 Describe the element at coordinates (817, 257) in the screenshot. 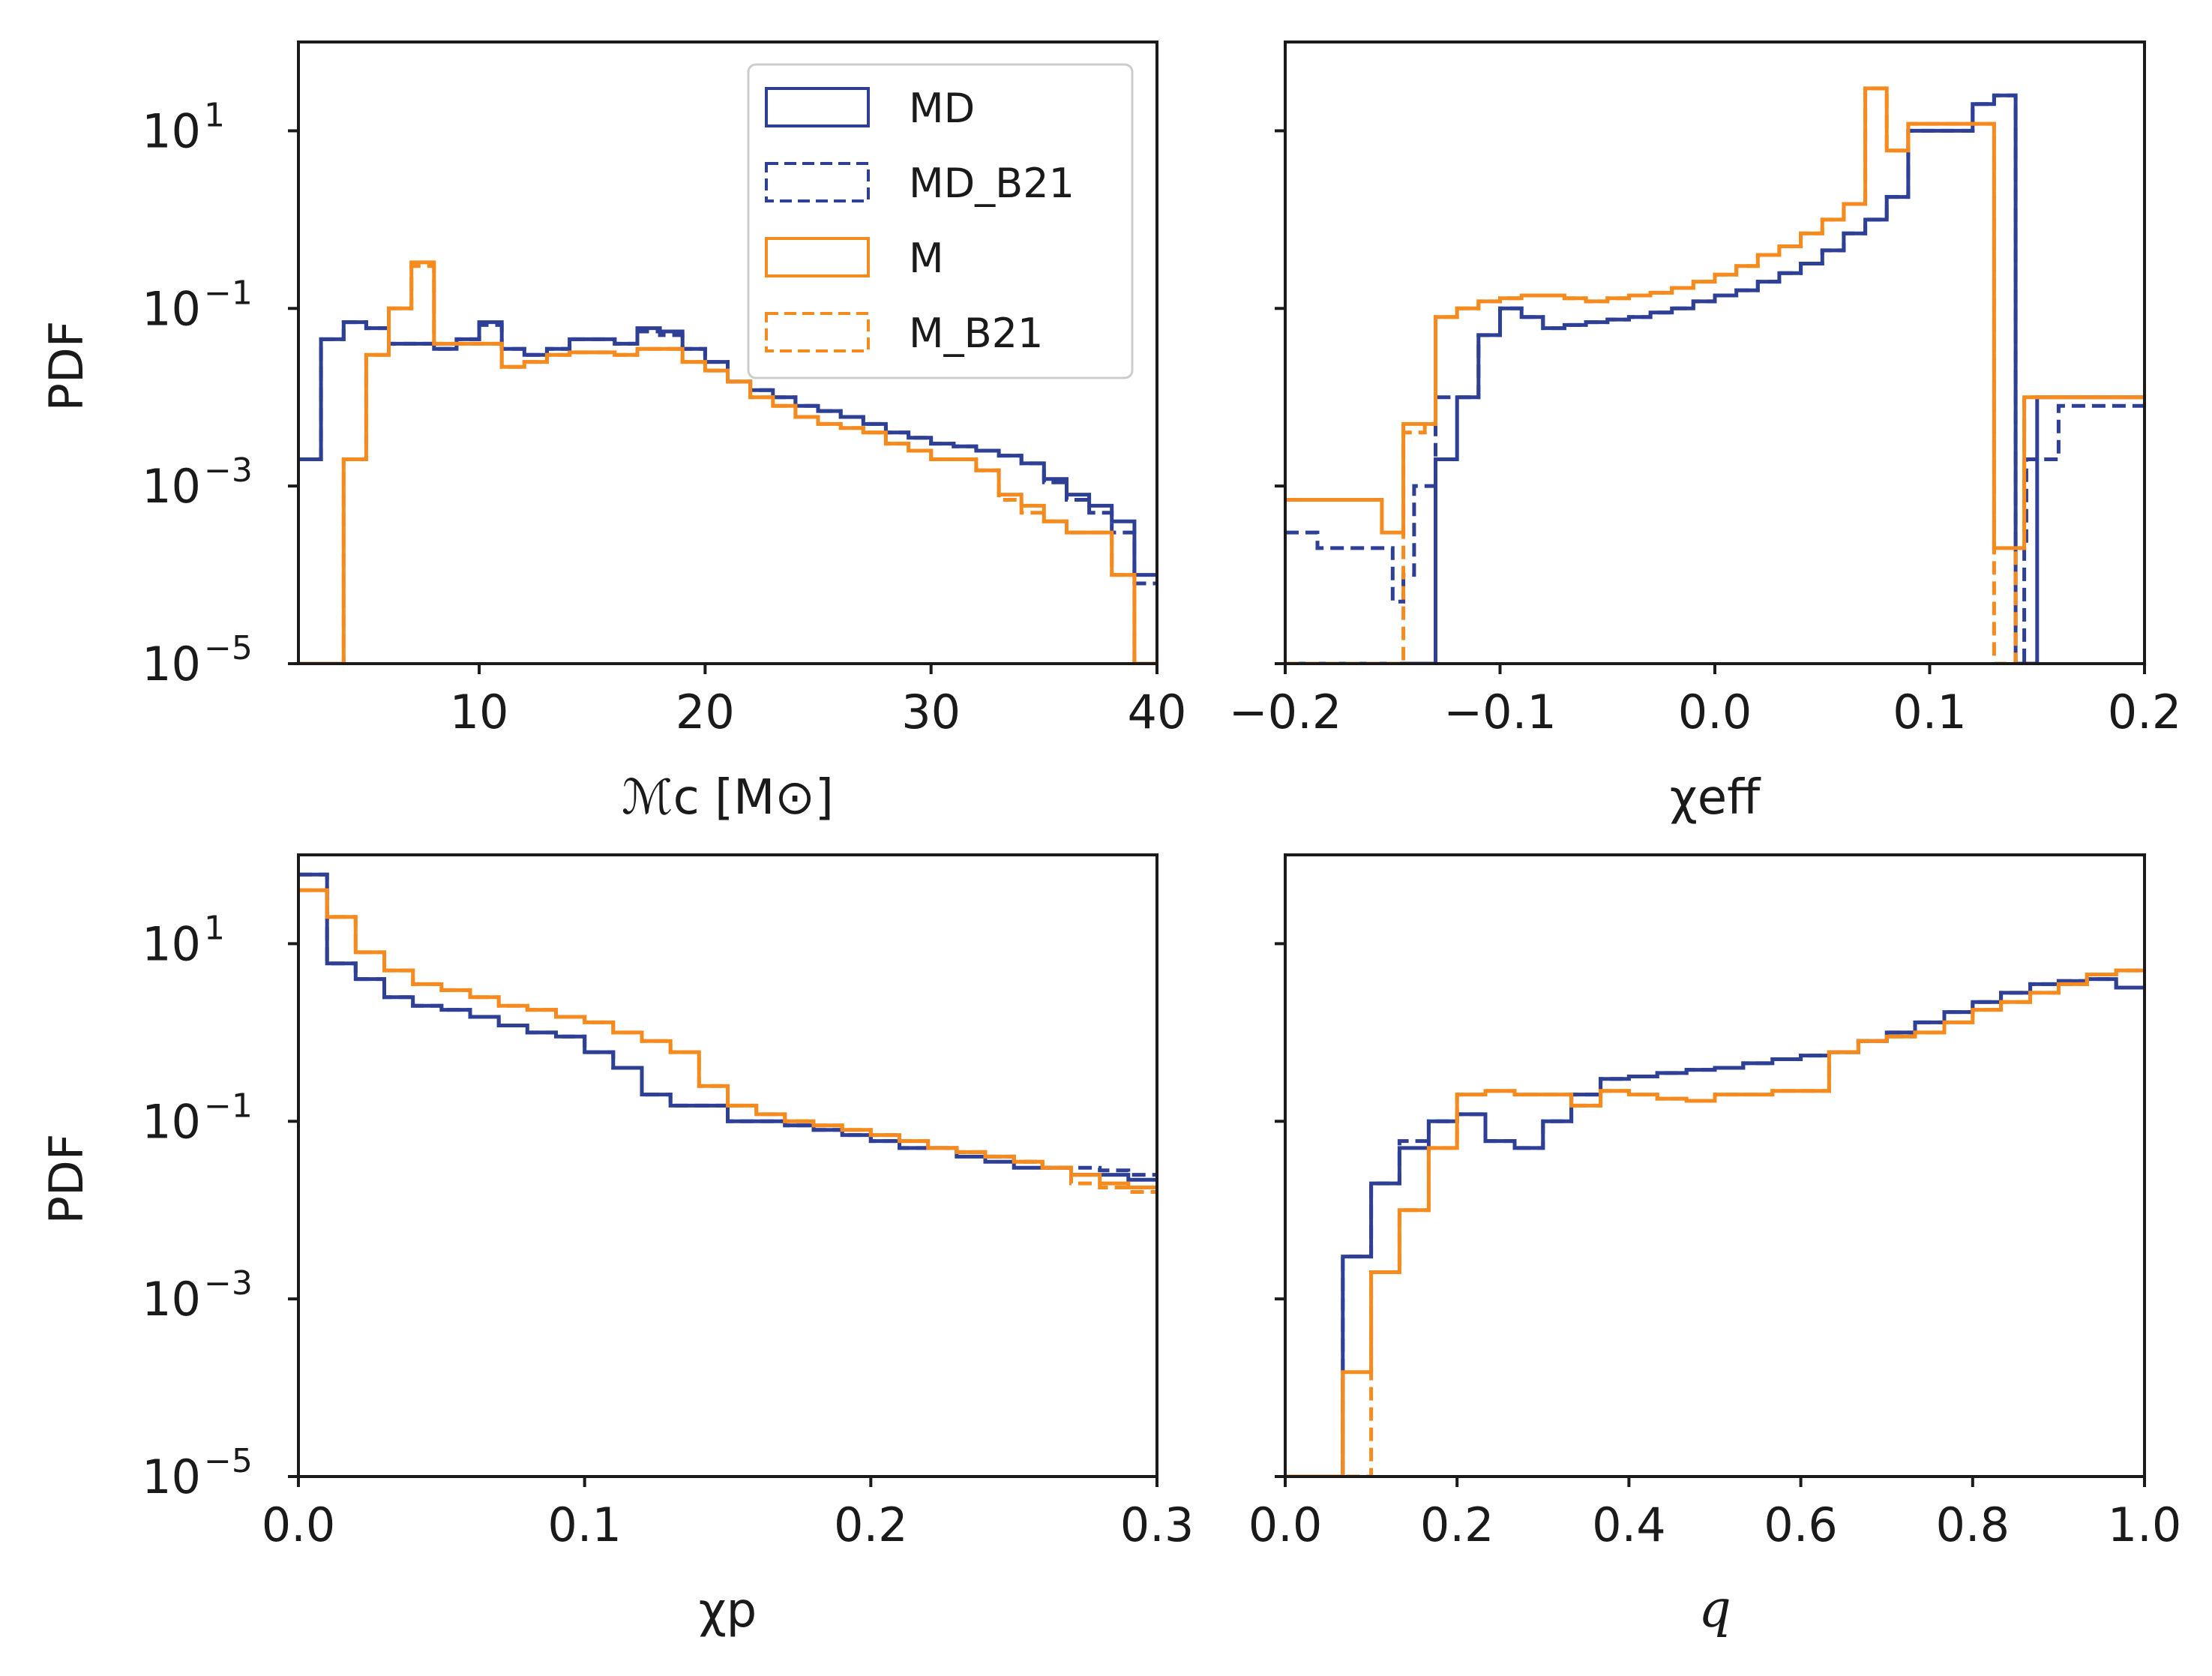

I see `legend-swatch-m` at that location.